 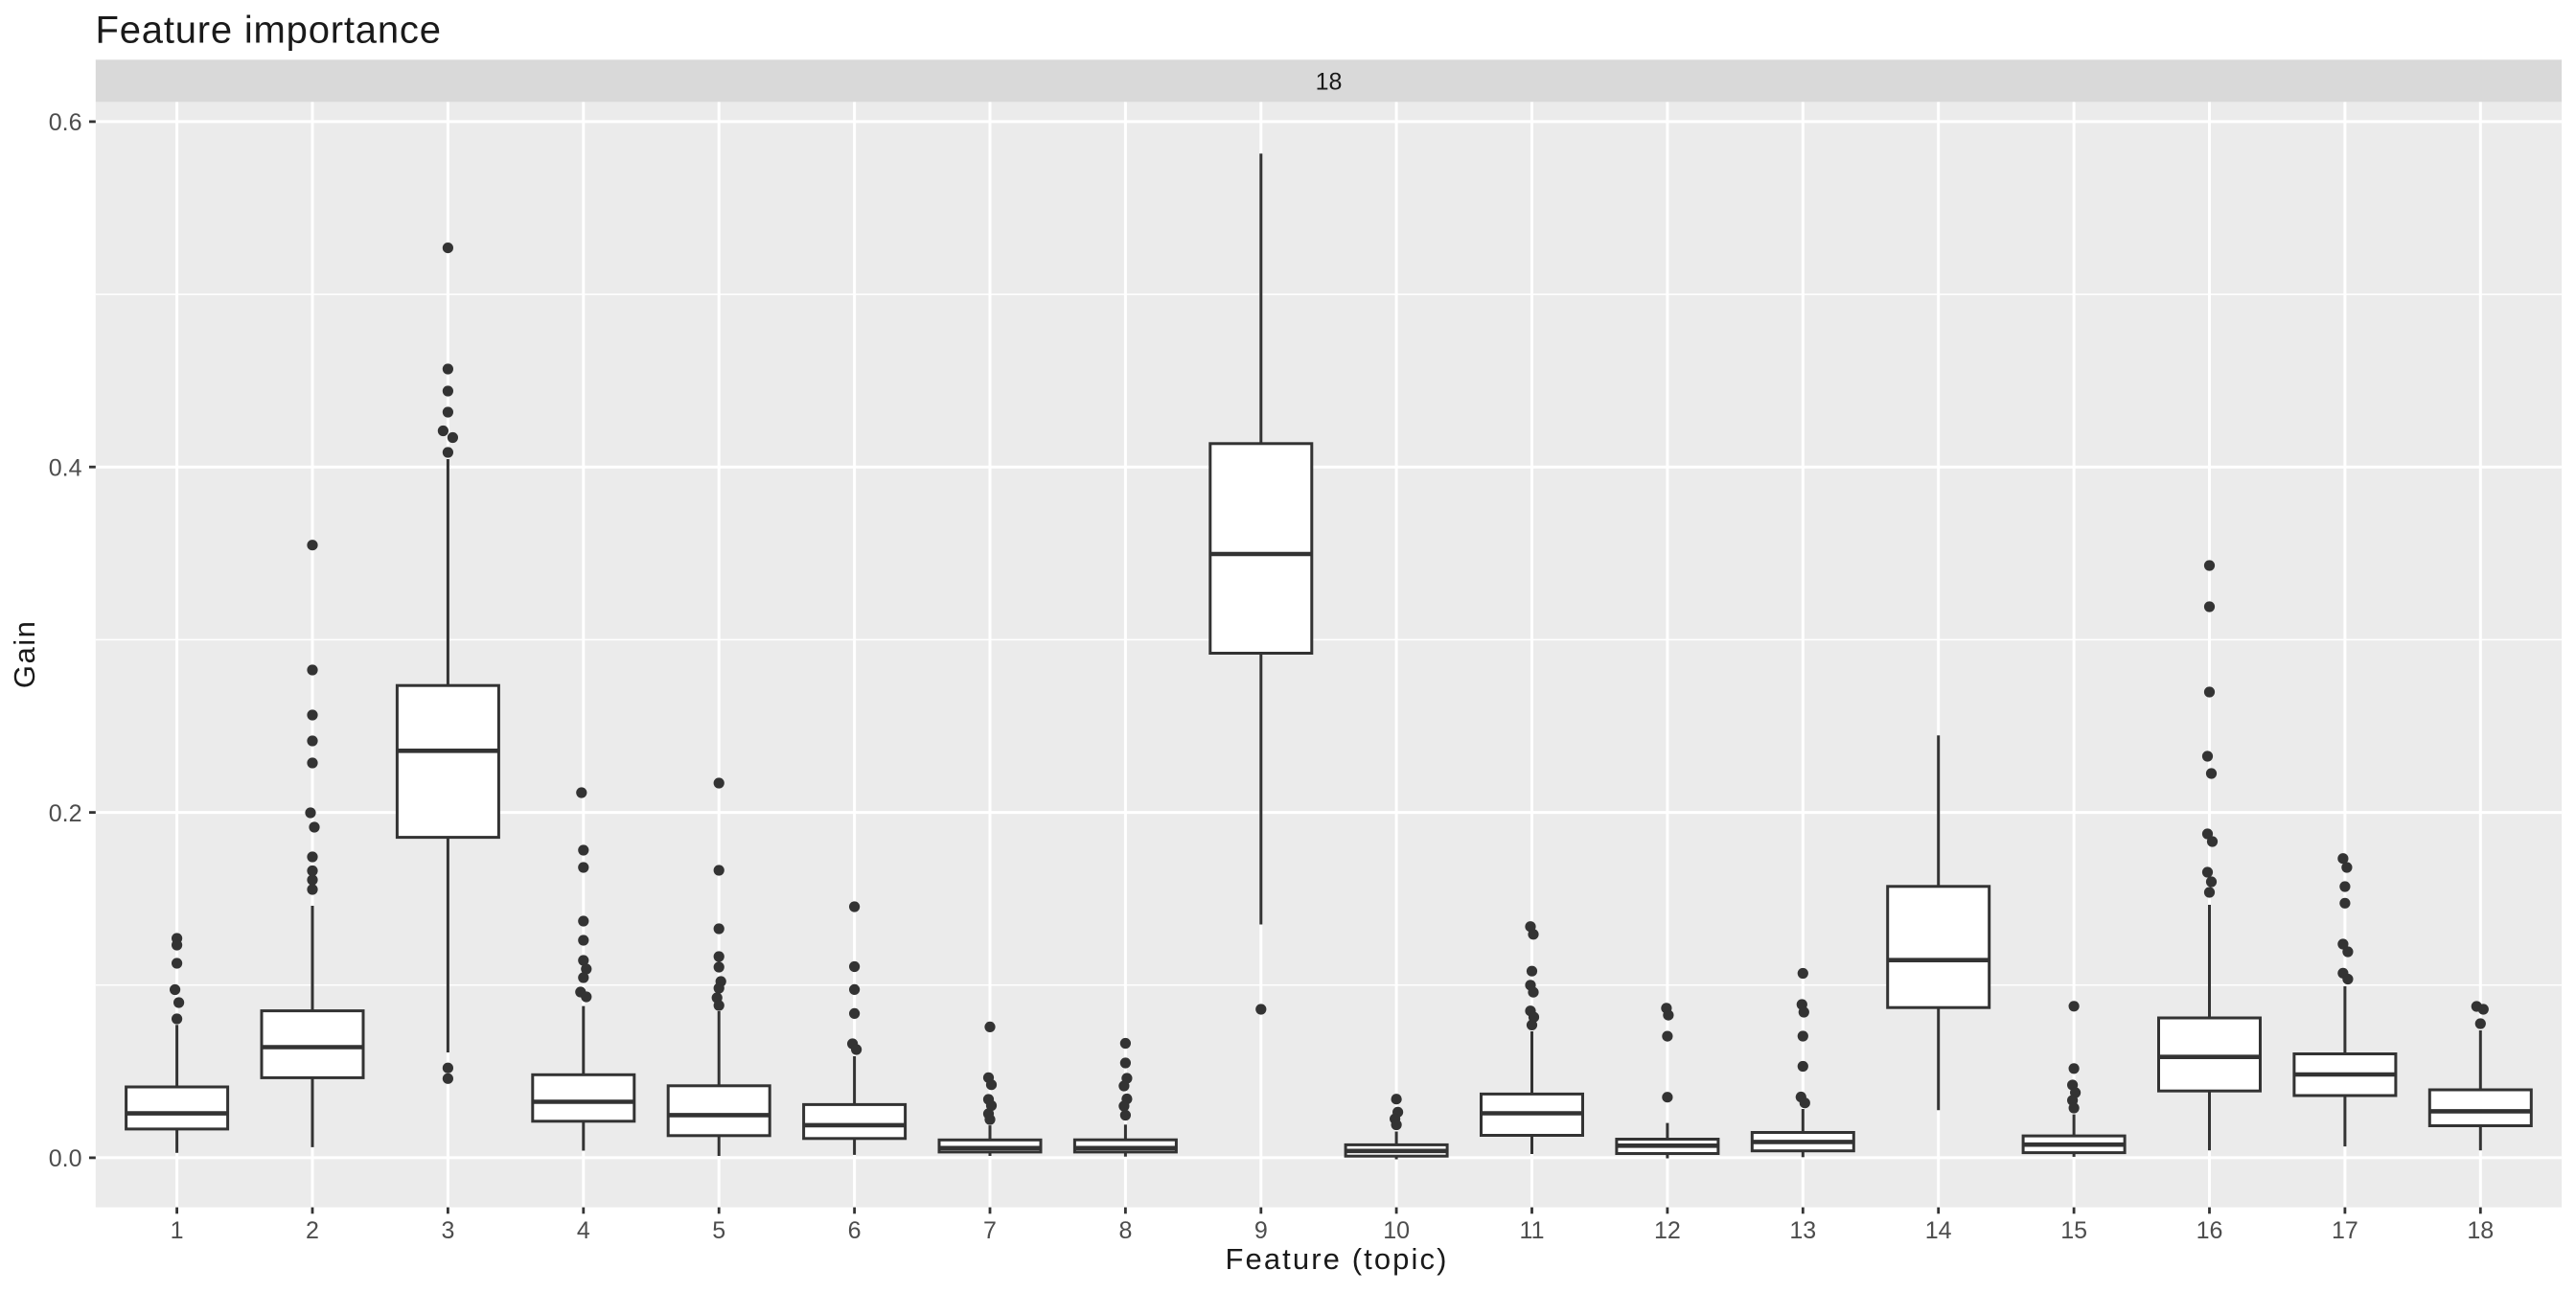 I want to click on svg-text: 8, so click(x=1125, y=1230).